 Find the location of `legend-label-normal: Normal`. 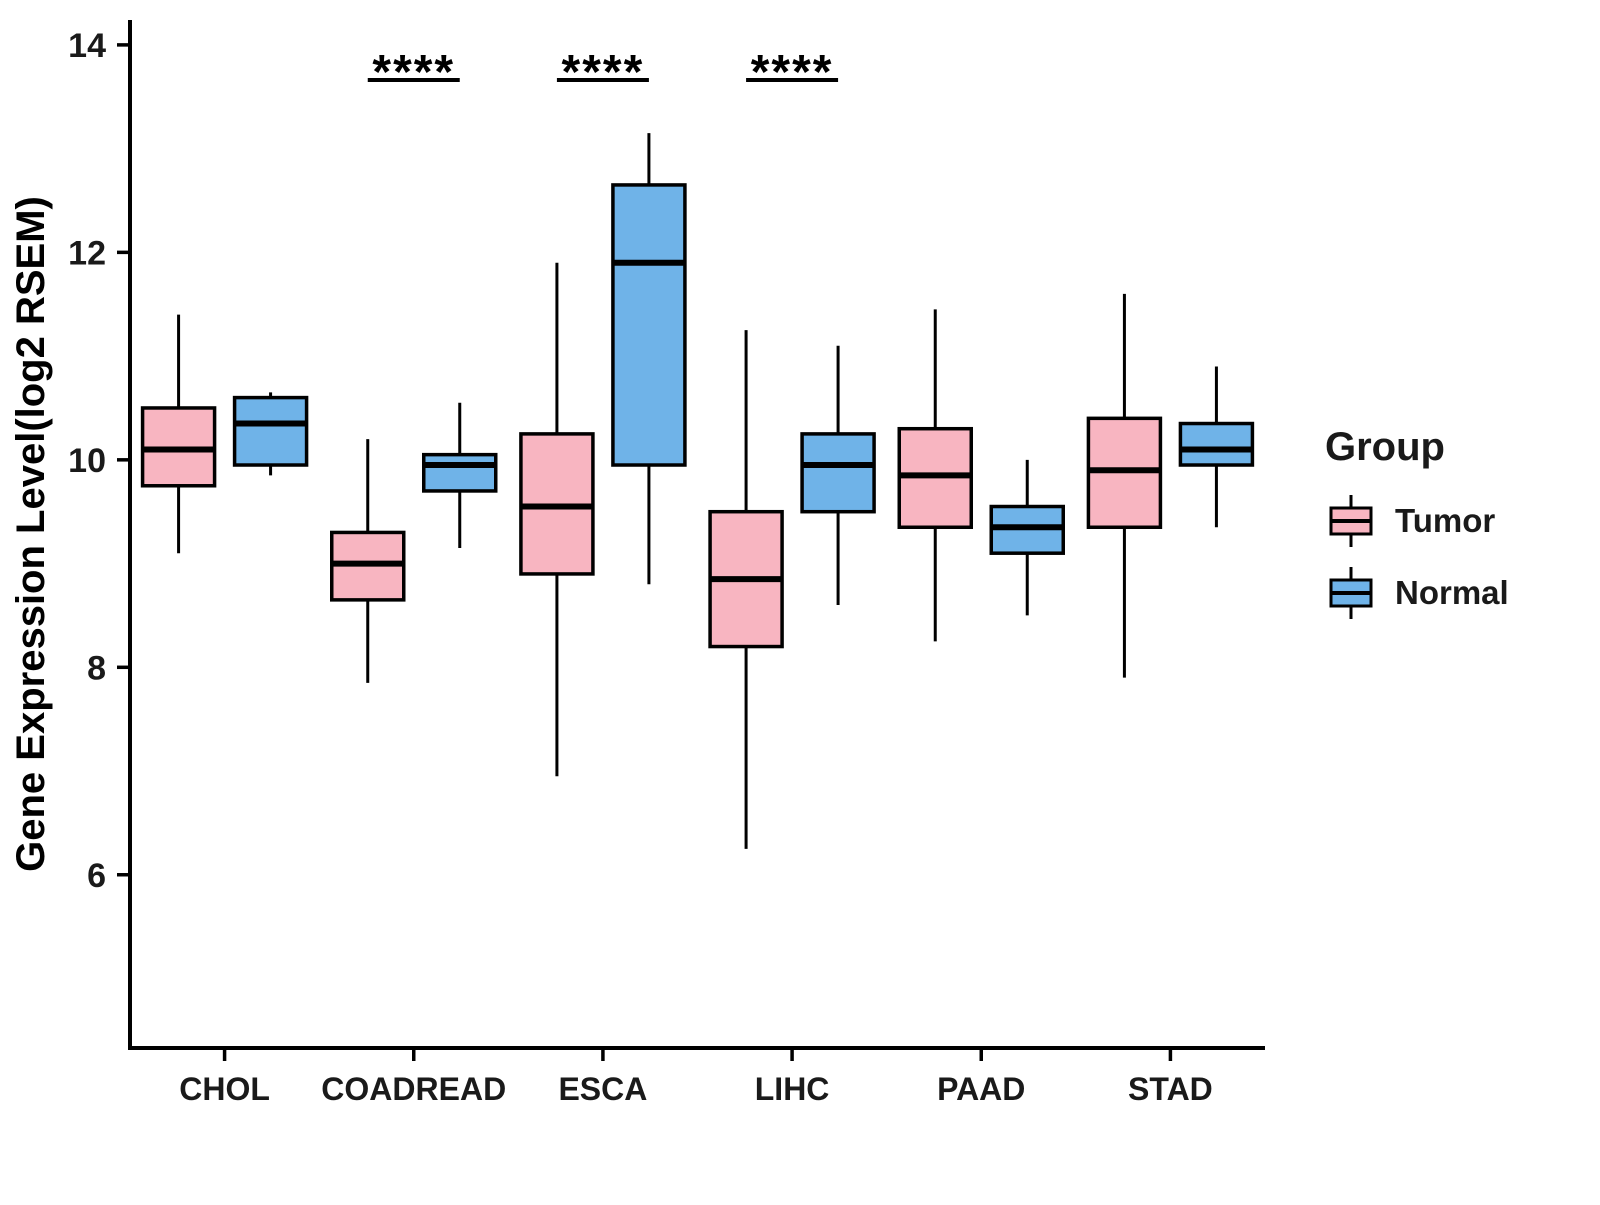

legend-label-normal: Normal is located at coordinates (1452, 592).